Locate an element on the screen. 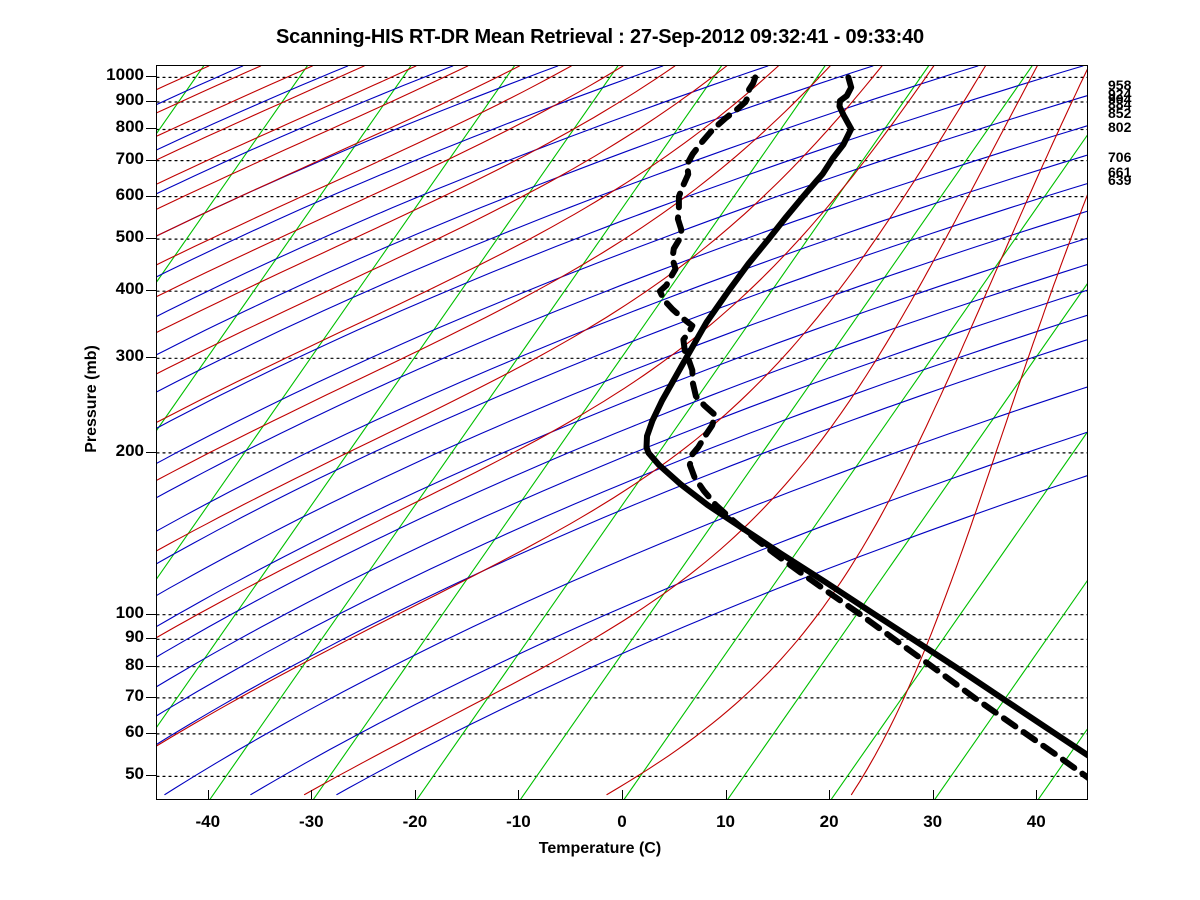  x-axis-tick-label: 10 is located at coordinates (725, 821).